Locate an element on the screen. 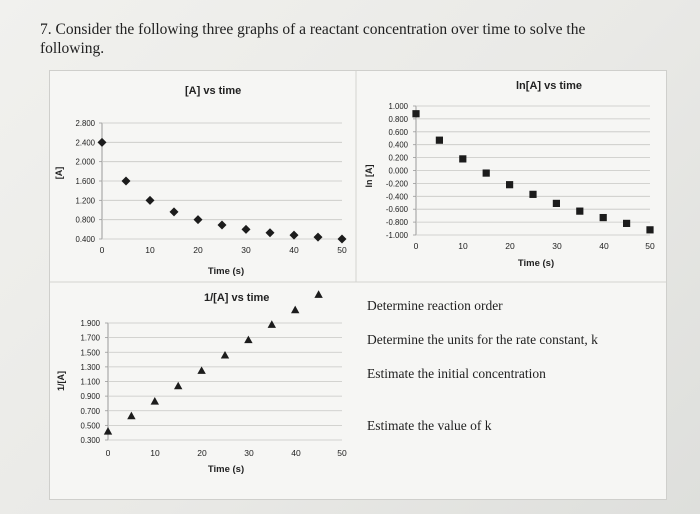  chart-2-x-tick-label: 10 is located at coordinates (463, 246).